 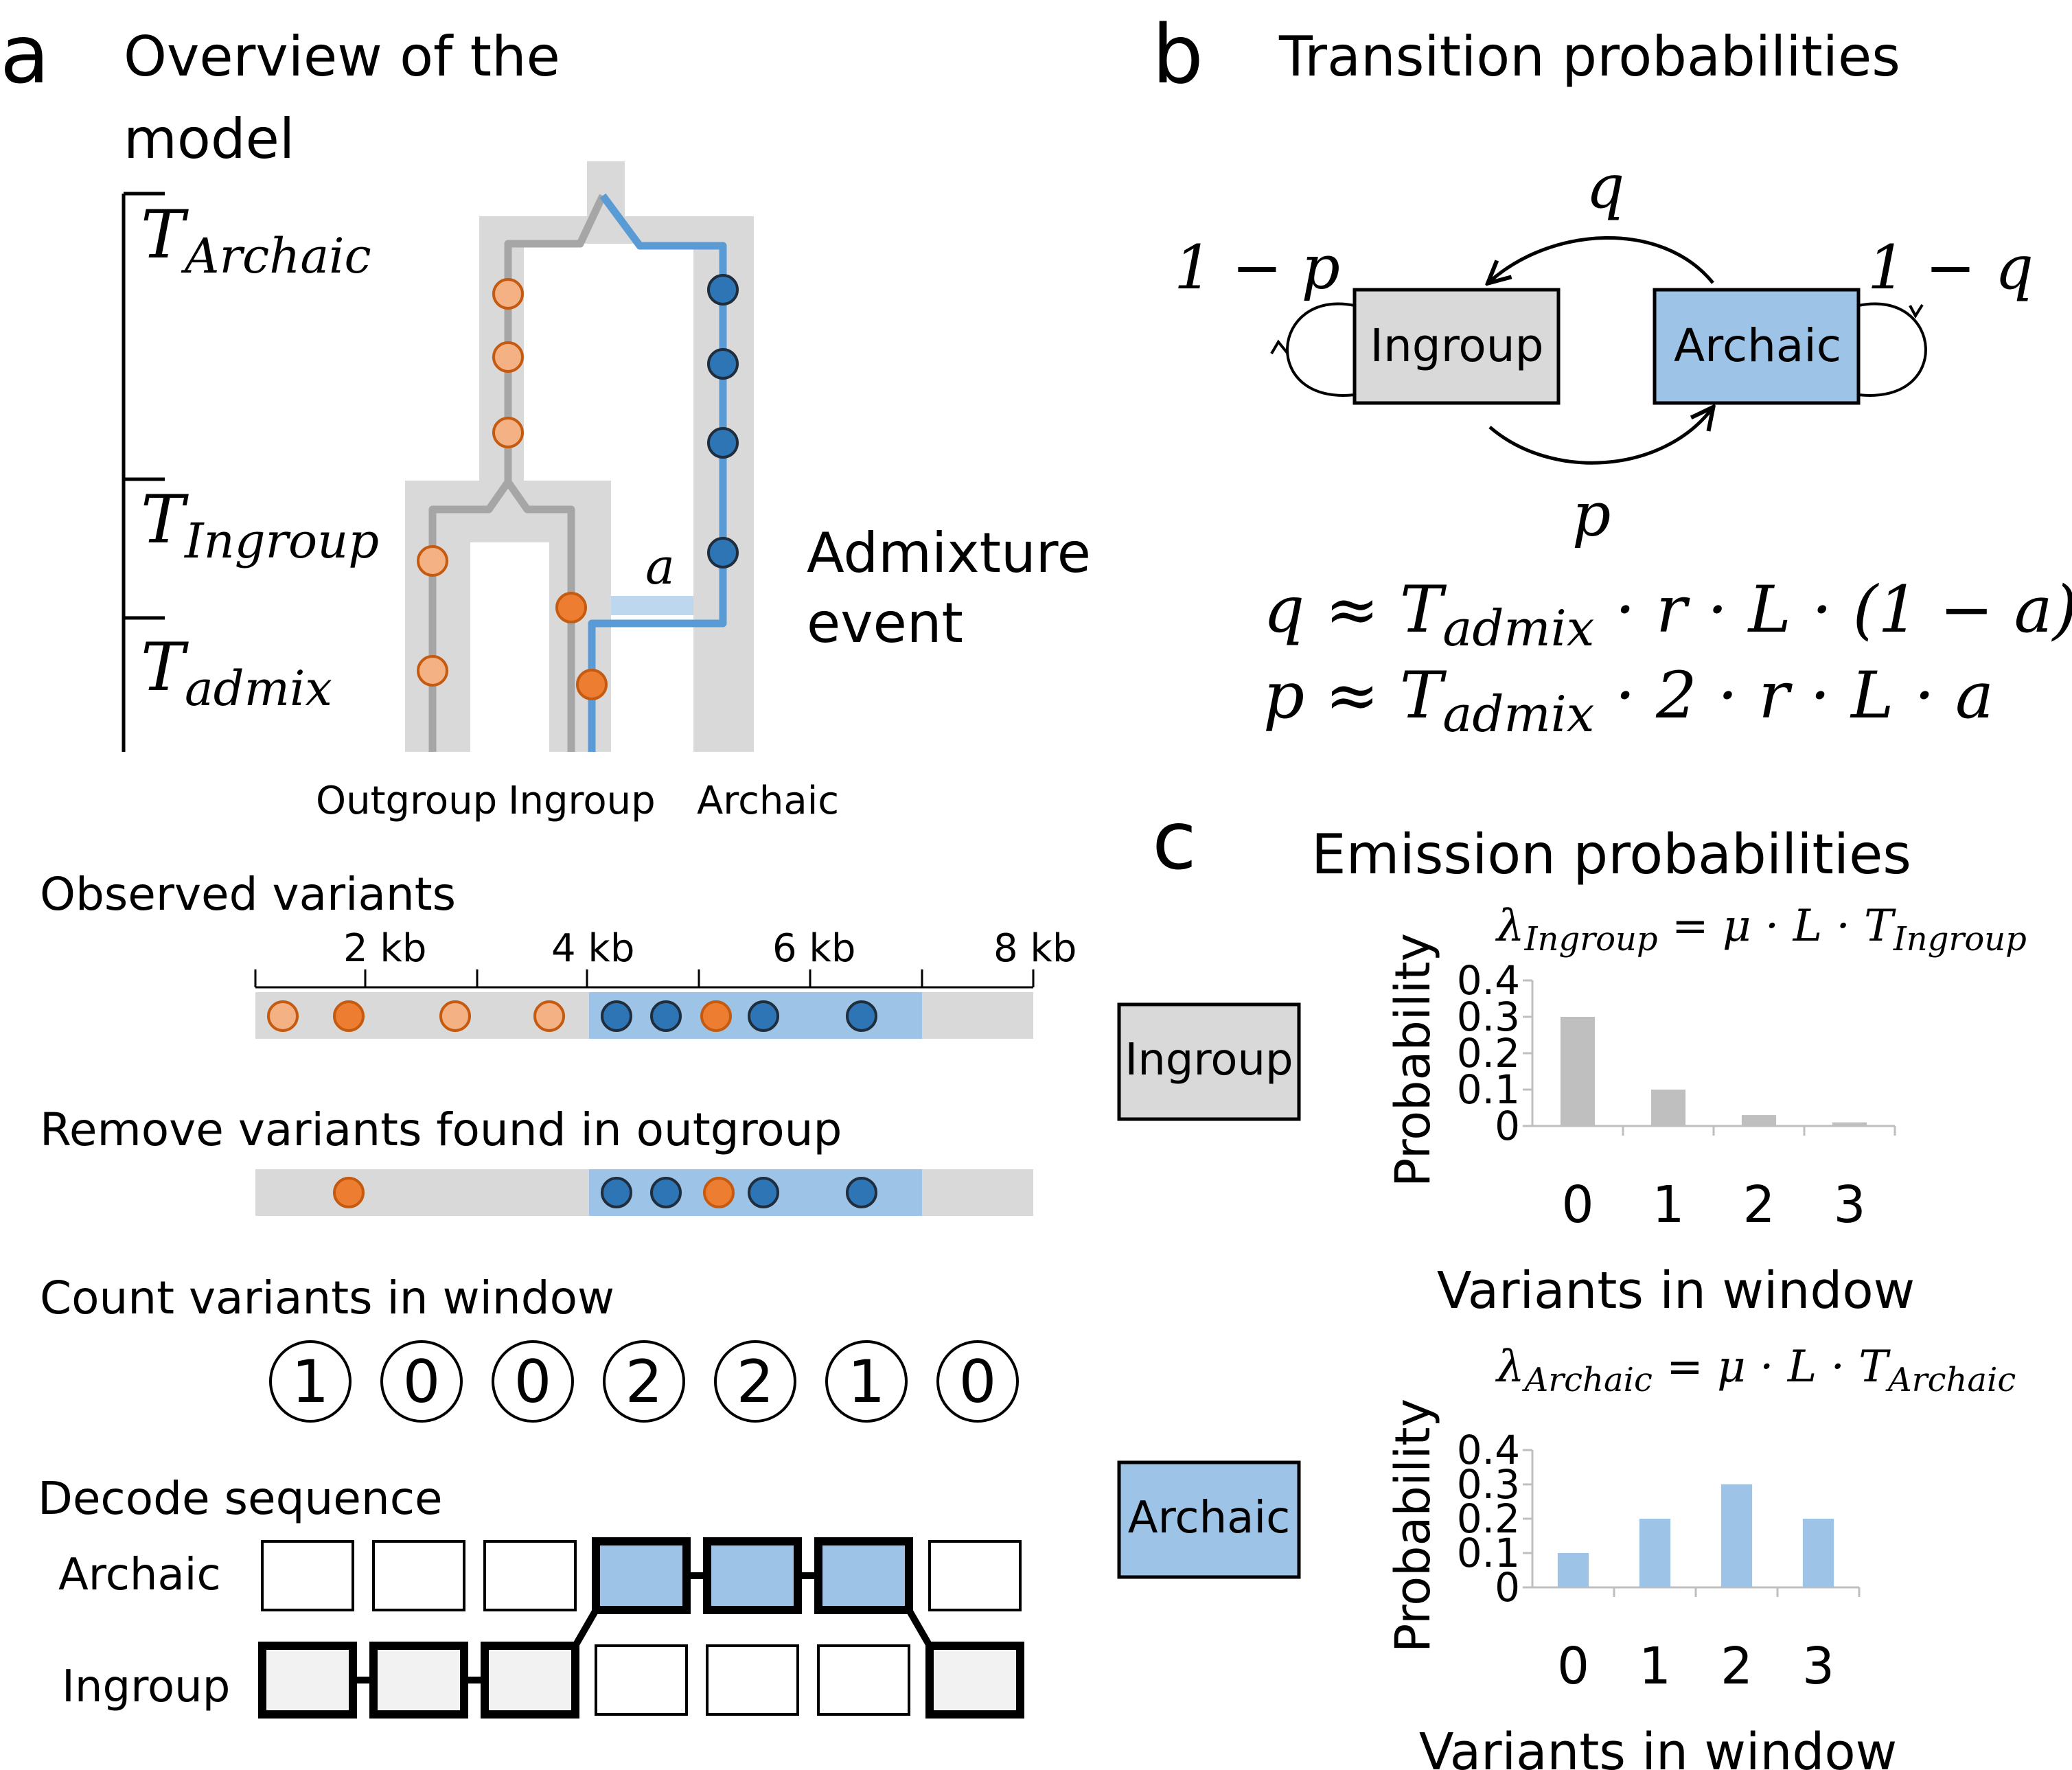 I want to click on admixture-a-label: a, so click(x=660, y=567).